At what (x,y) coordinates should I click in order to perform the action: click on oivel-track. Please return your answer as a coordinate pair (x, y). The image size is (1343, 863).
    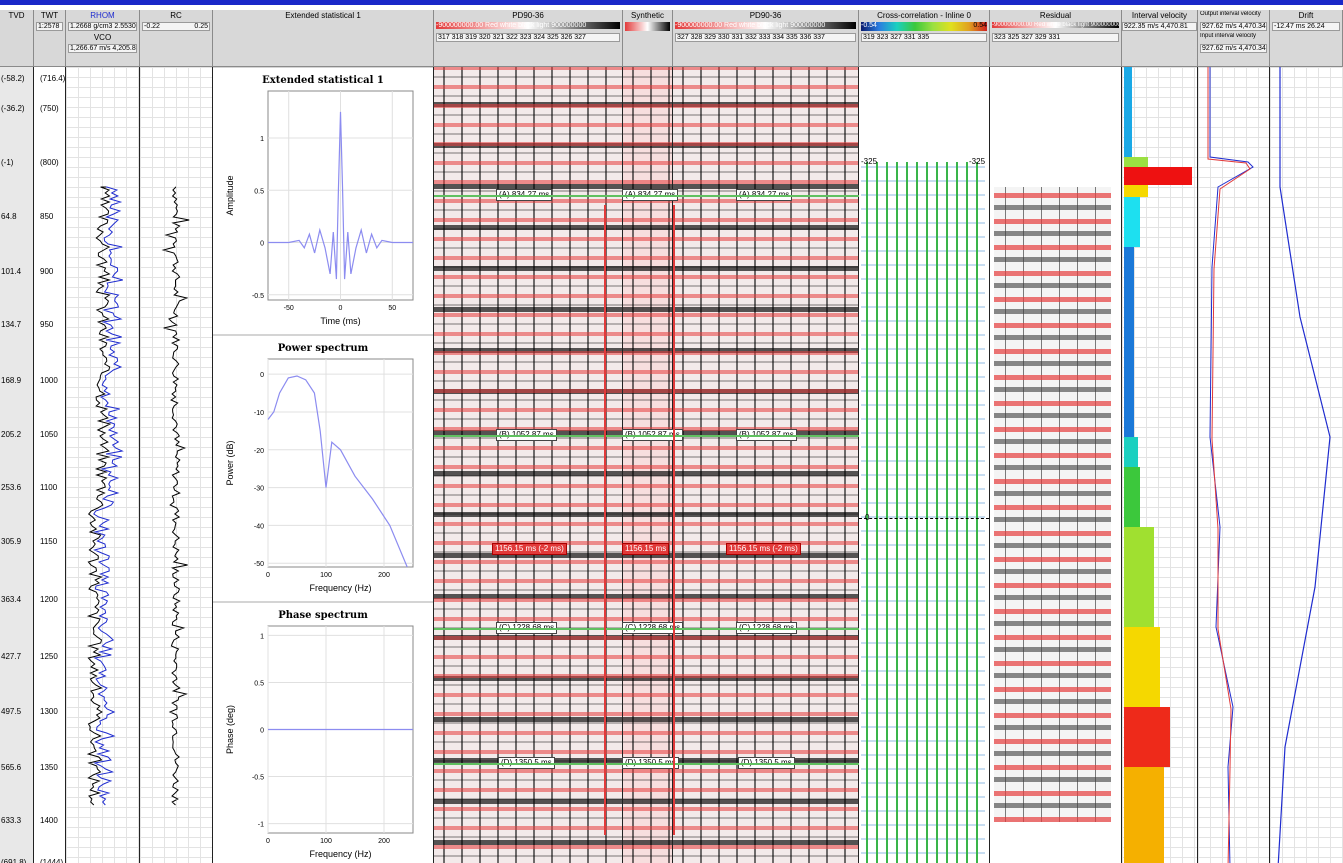
    Looking at the image, I should click on (1234, 465).